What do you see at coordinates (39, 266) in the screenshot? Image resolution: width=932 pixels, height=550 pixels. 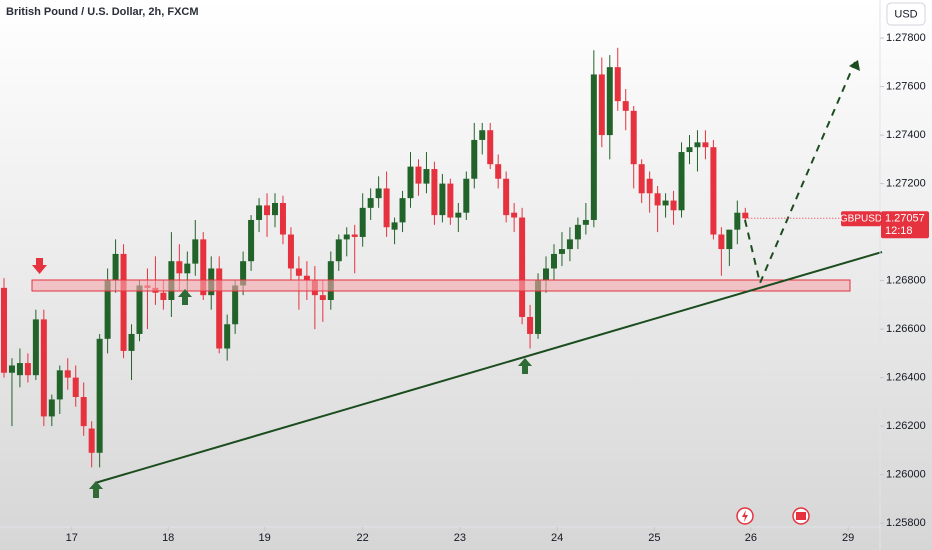 I see `down-arrow` at bounding box center [39, 266].